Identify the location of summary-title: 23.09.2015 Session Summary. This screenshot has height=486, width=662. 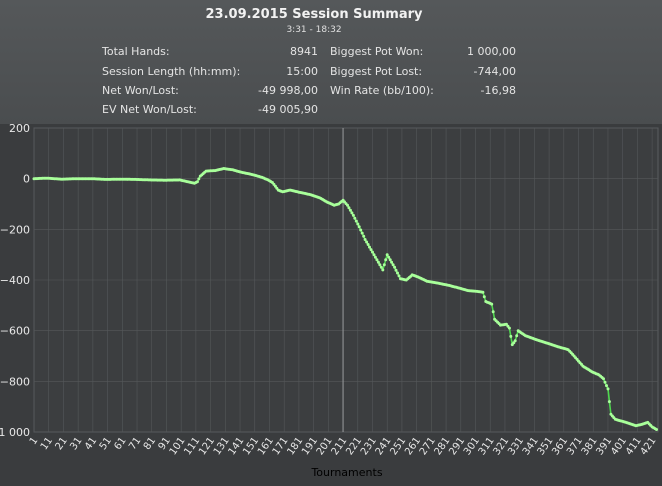
(314, 14).